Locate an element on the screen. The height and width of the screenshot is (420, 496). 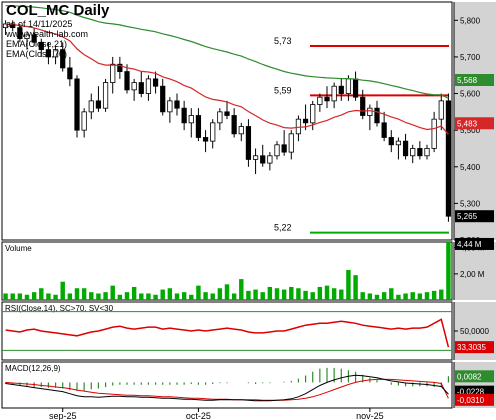
rsi-line is located at coordinates (227, 333).